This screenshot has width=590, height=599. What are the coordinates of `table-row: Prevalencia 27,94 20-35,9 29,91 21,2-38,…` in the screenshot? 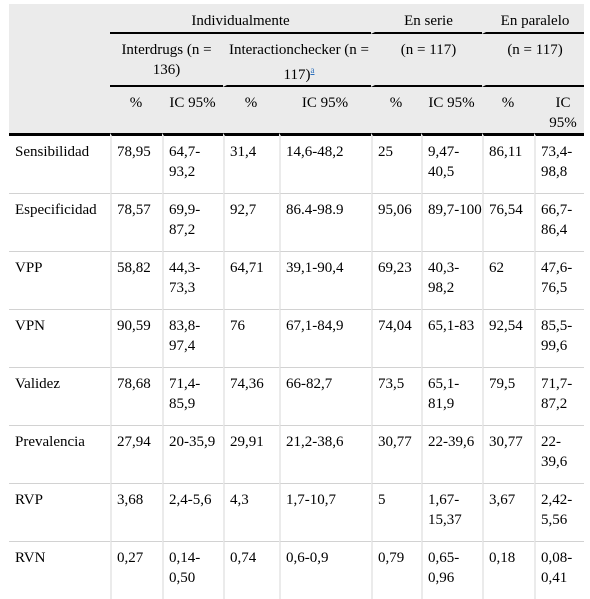 It's located at (297, 454).